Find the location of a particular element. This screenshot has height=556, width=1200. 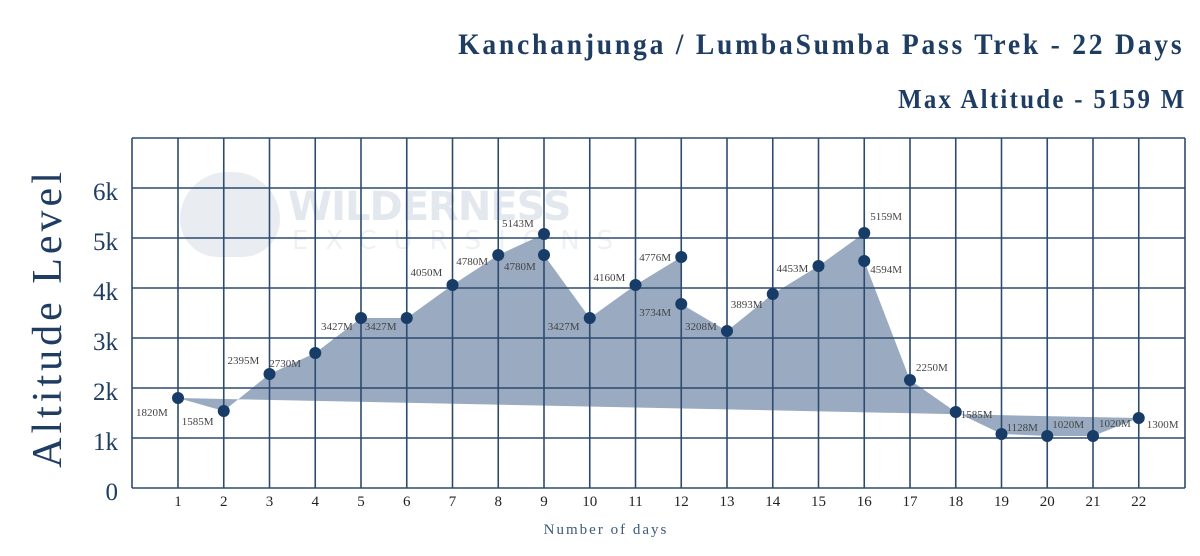

x-tick-label: 11 is located at coordinates (635, 502).